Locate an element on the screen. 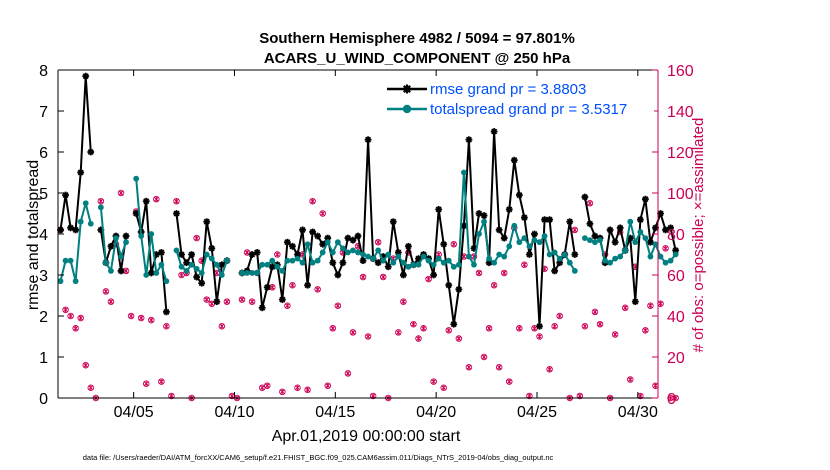 This screenshot has height=470, width=830. y-right-tick-label: 100 is located at coordinates (680, 194).